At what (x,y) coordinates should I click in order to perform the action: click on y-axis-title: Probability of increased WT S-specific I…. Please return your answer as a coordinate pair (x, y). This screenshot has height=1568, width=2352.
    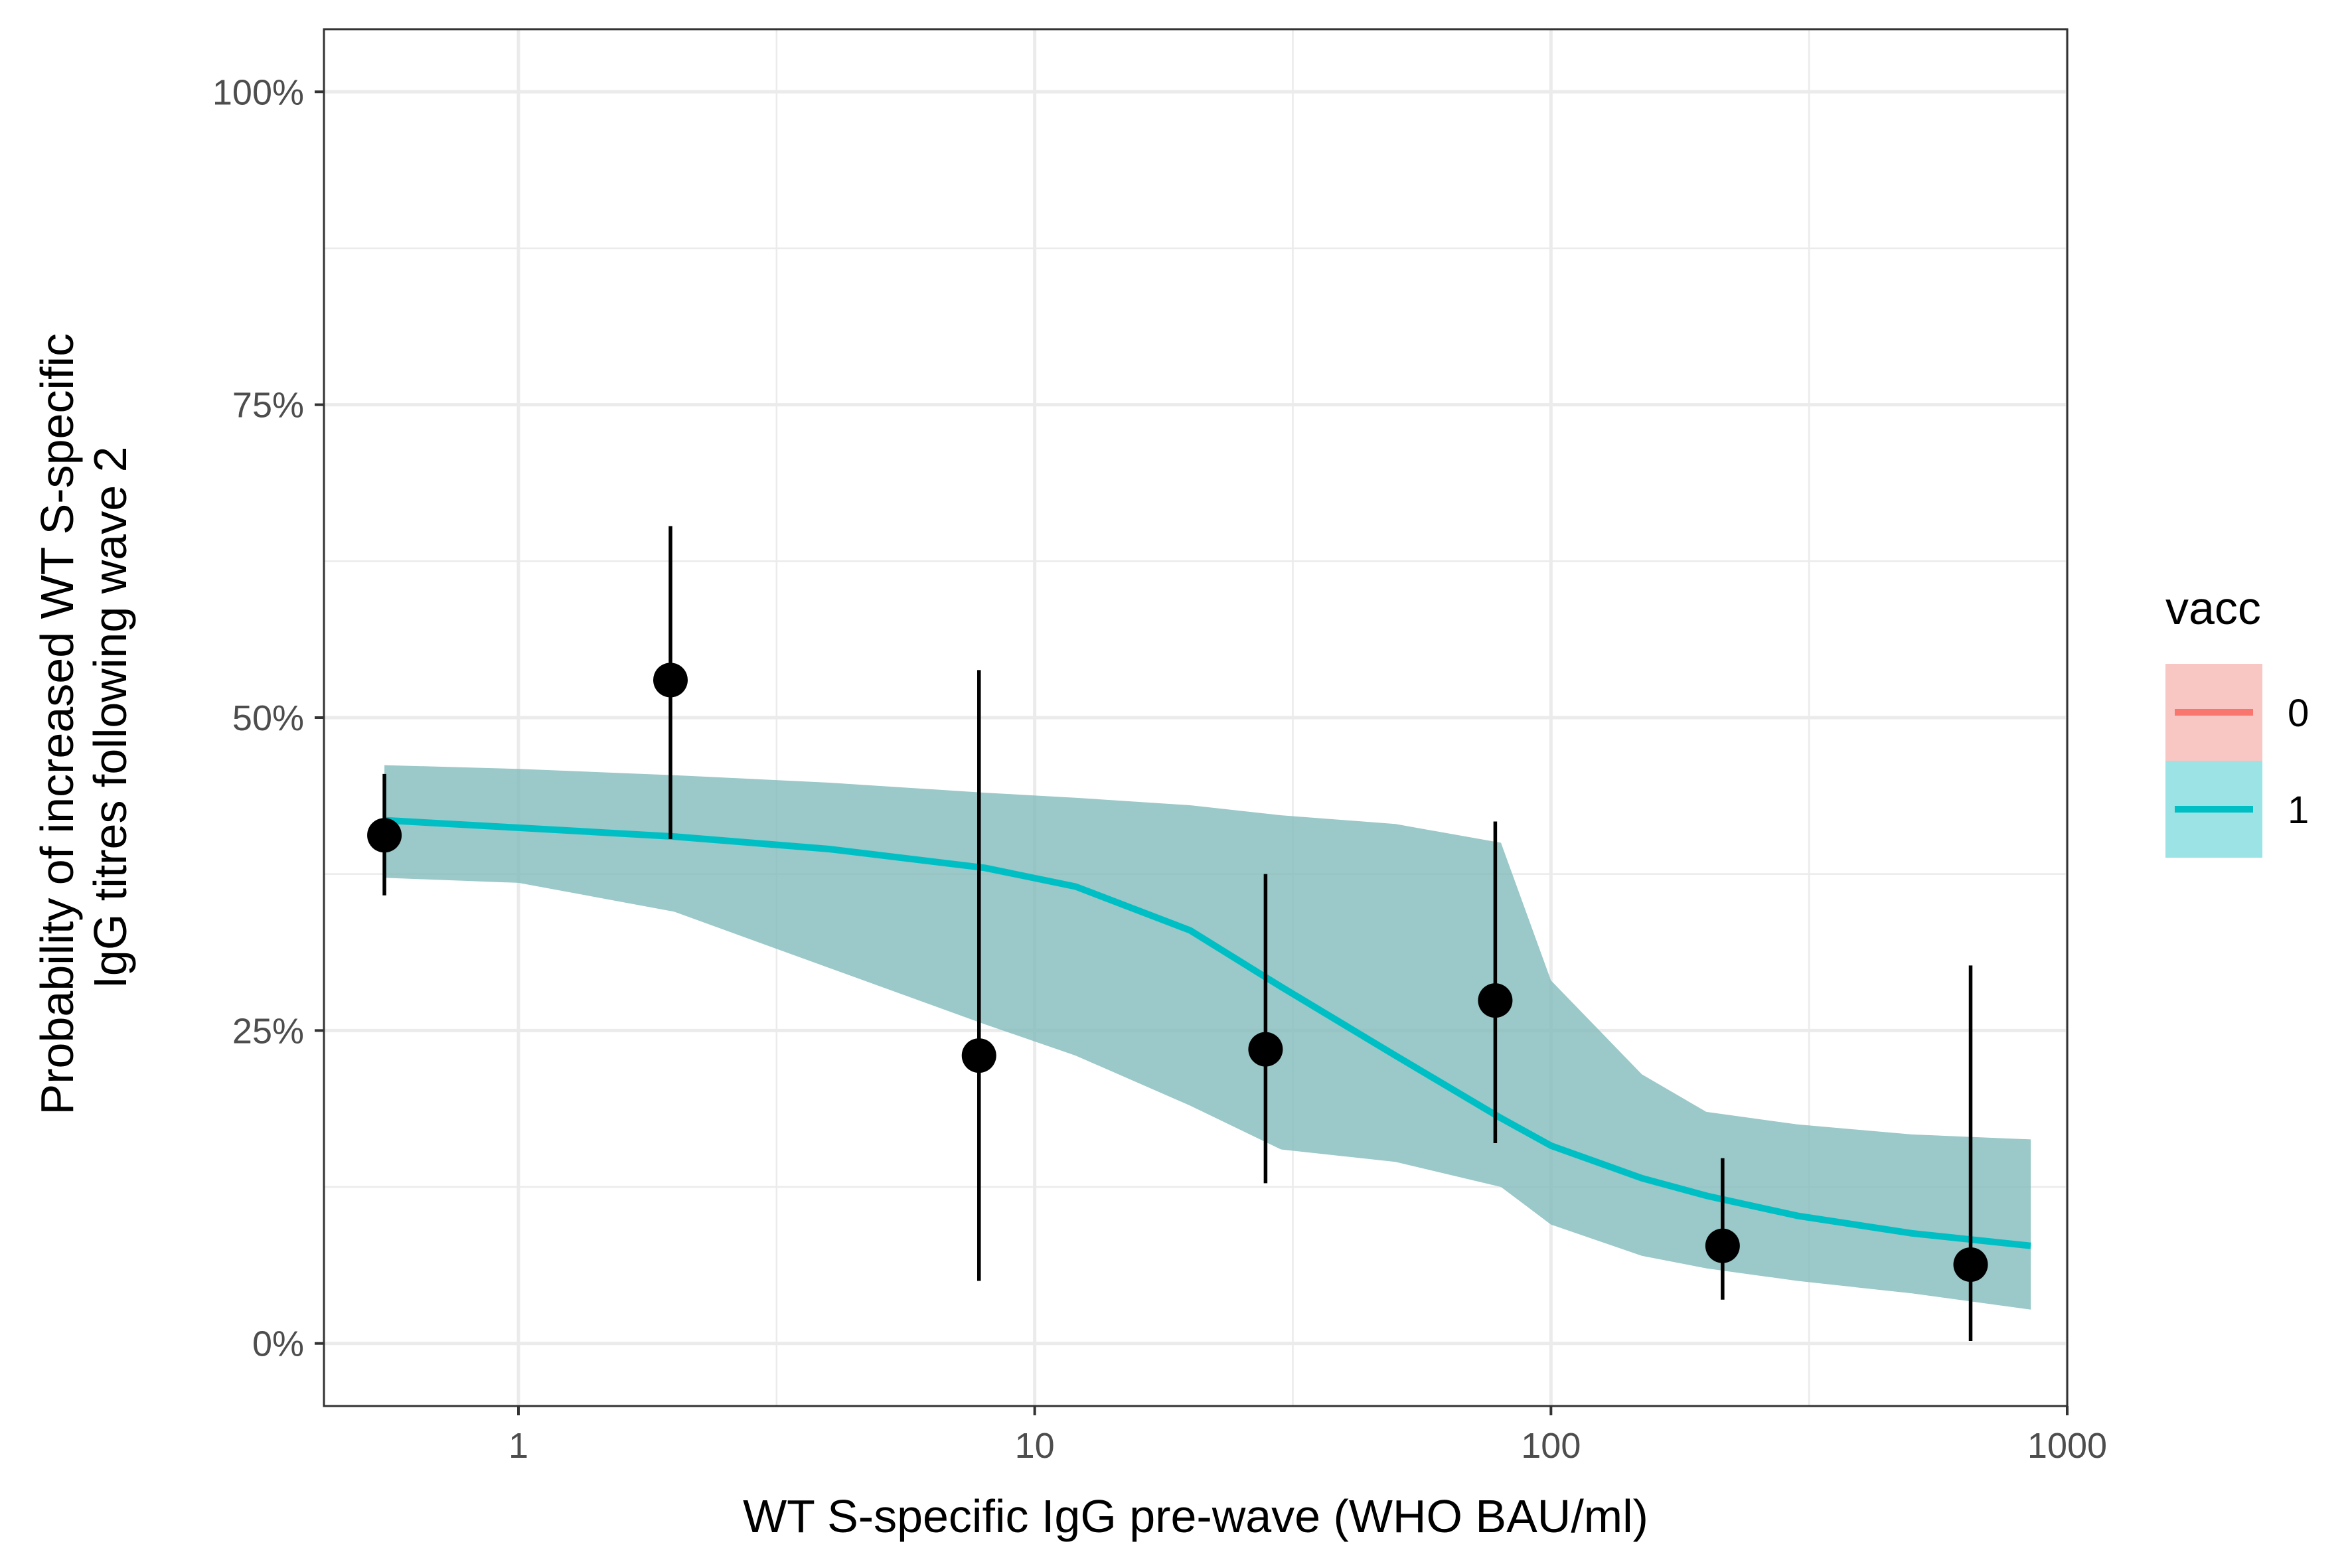
    Looking at the image, I should click on (84, 718).